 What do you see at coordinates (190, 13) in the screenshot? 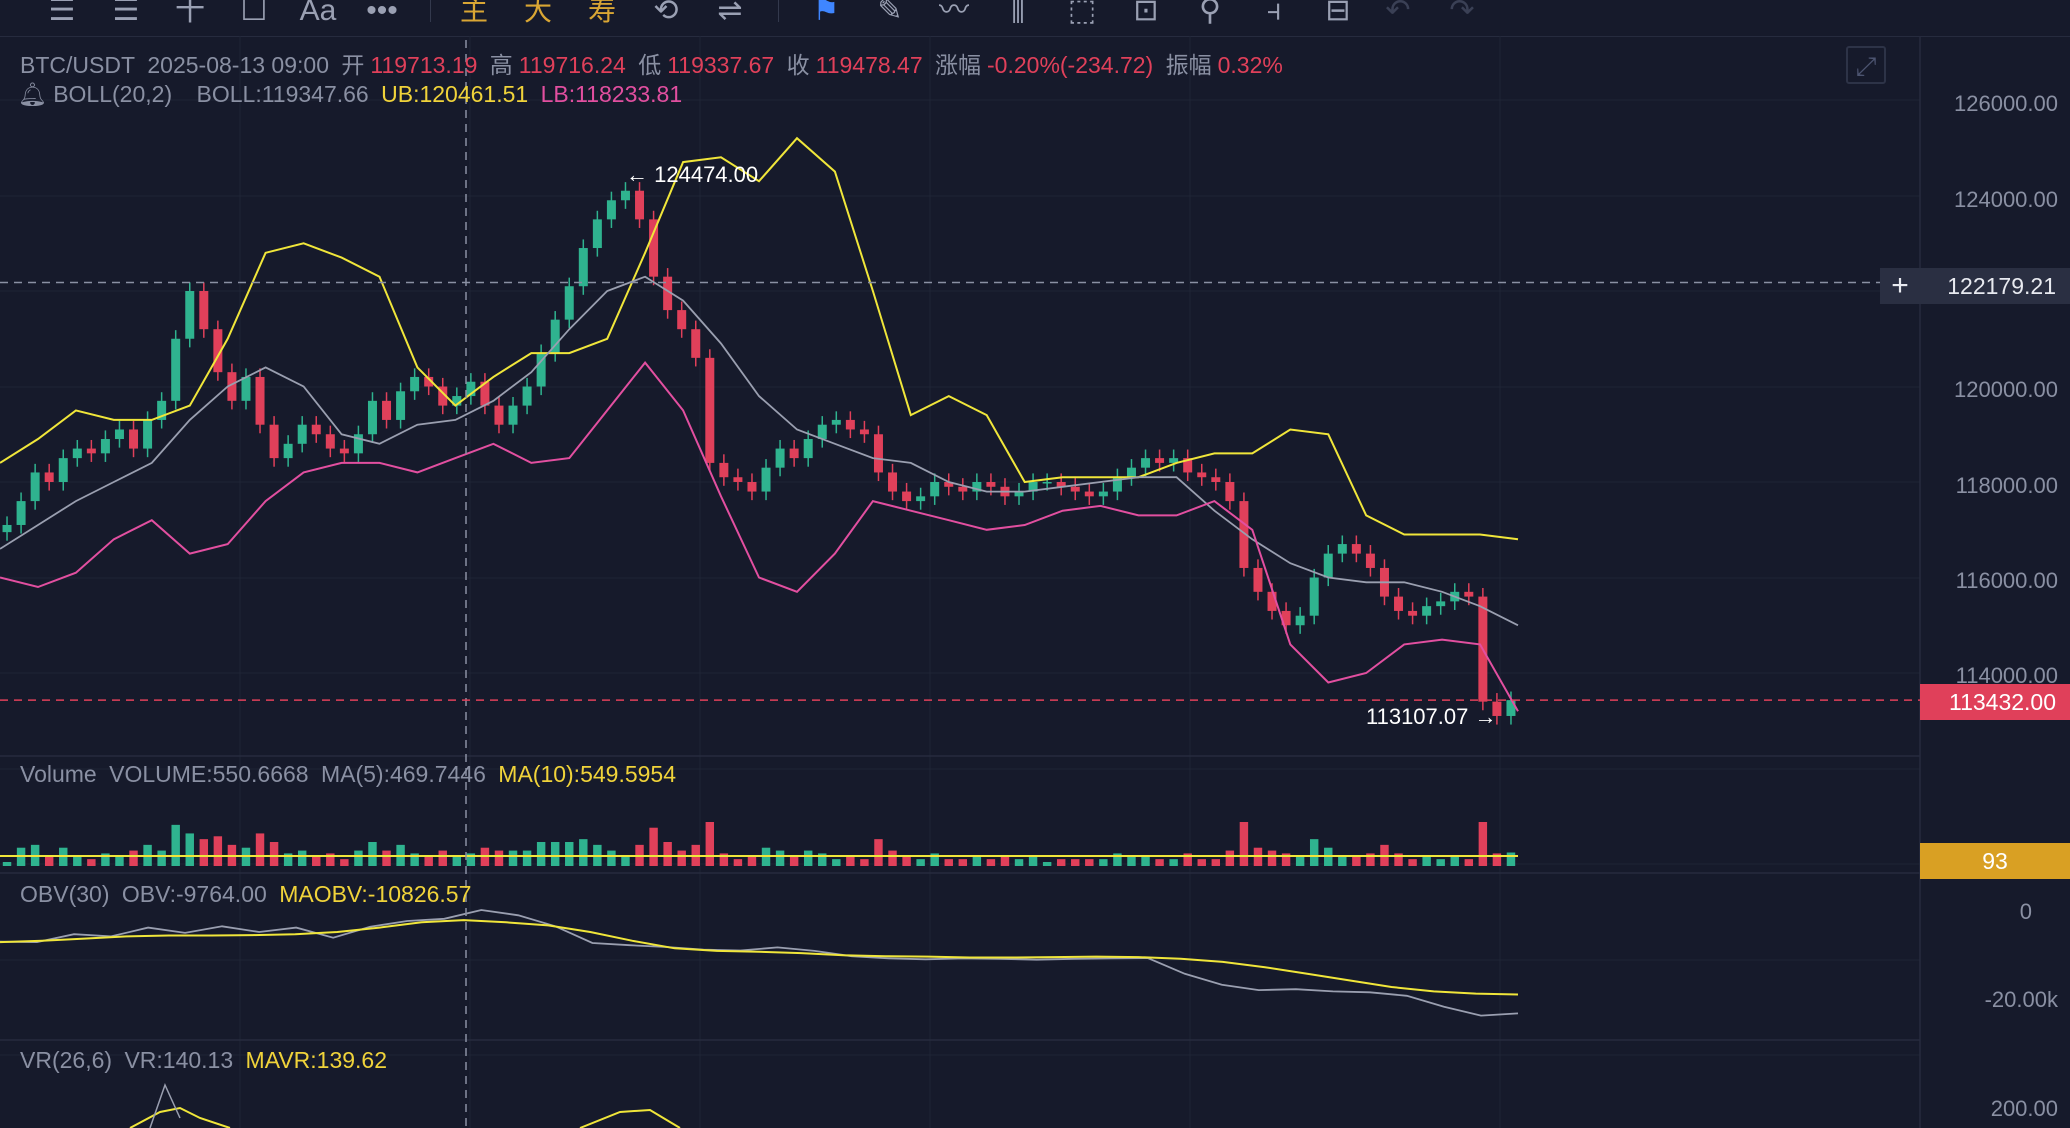
I see `toolbar-button-2: 十` at bounding box center [190, 13].